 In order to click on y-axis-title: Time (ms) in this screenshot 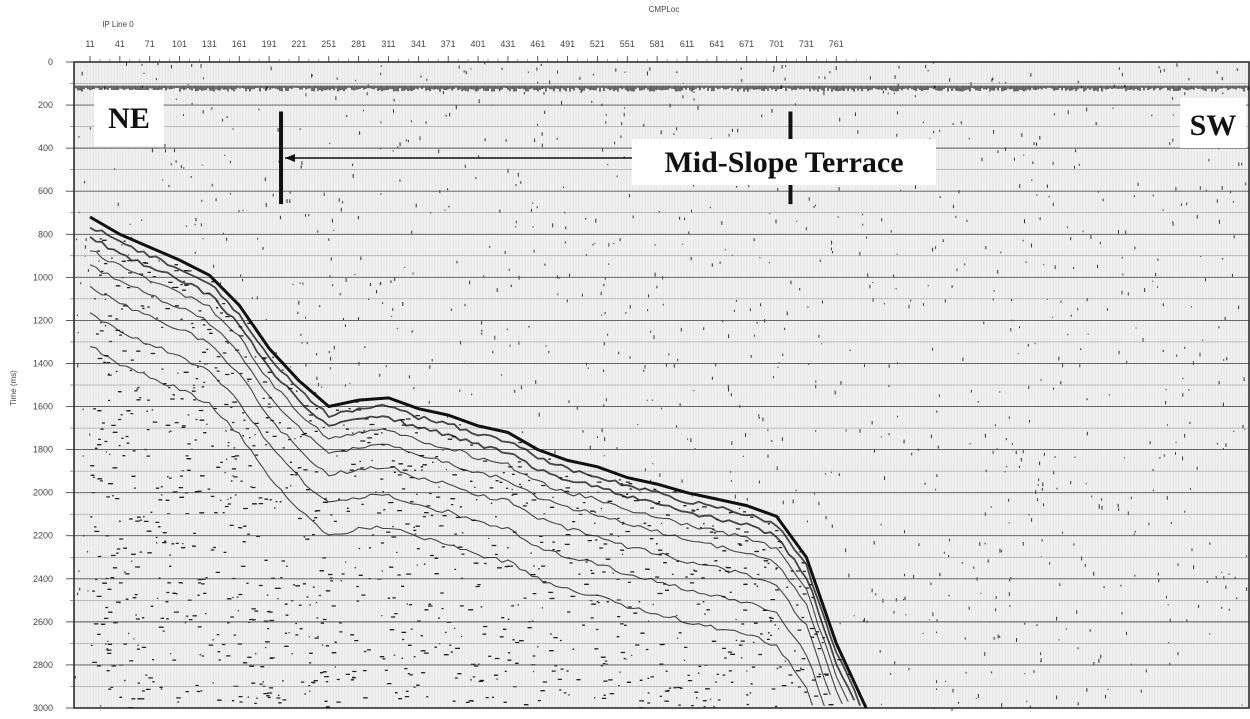, I will do `click(13, 388)`.